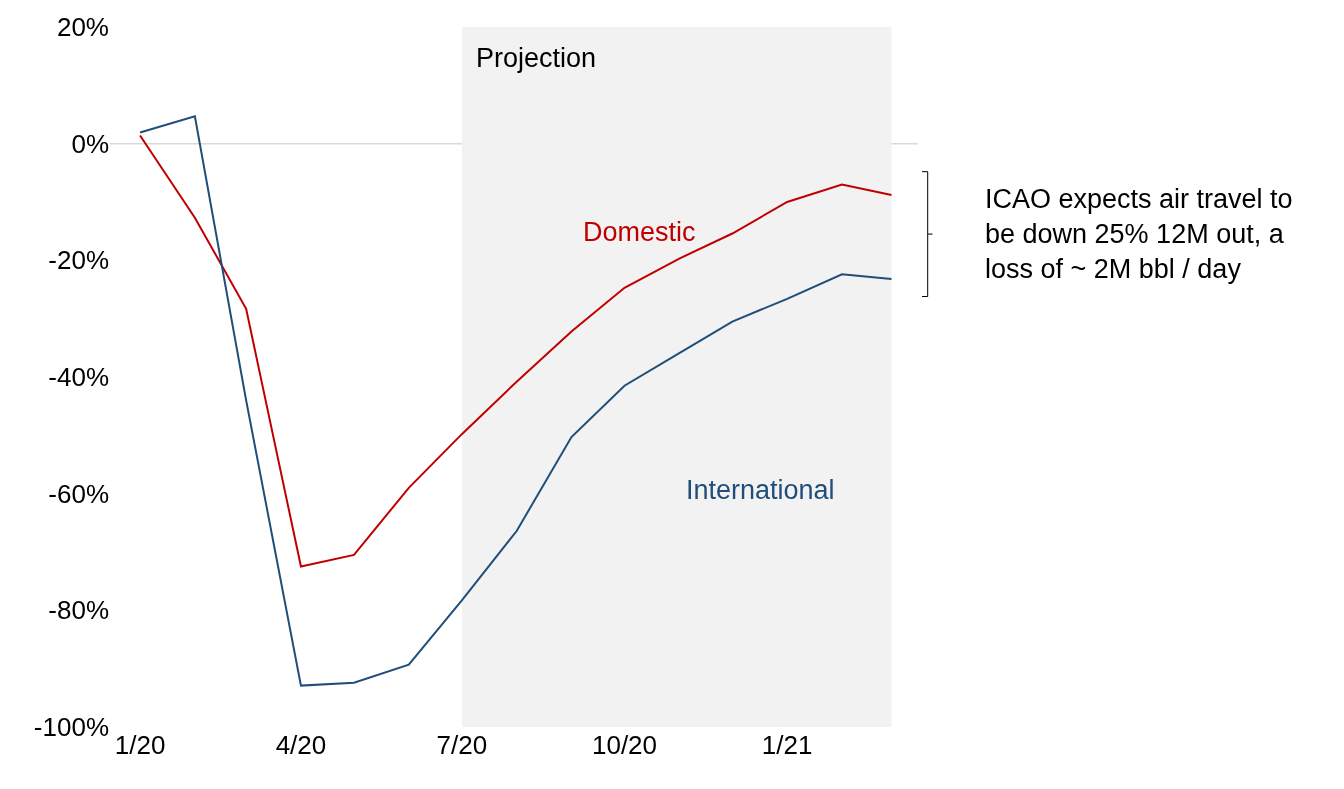  What do you see at coordinates (760, 490) in the screenshot?
I see `text: International` at bounding box center [760, 490].